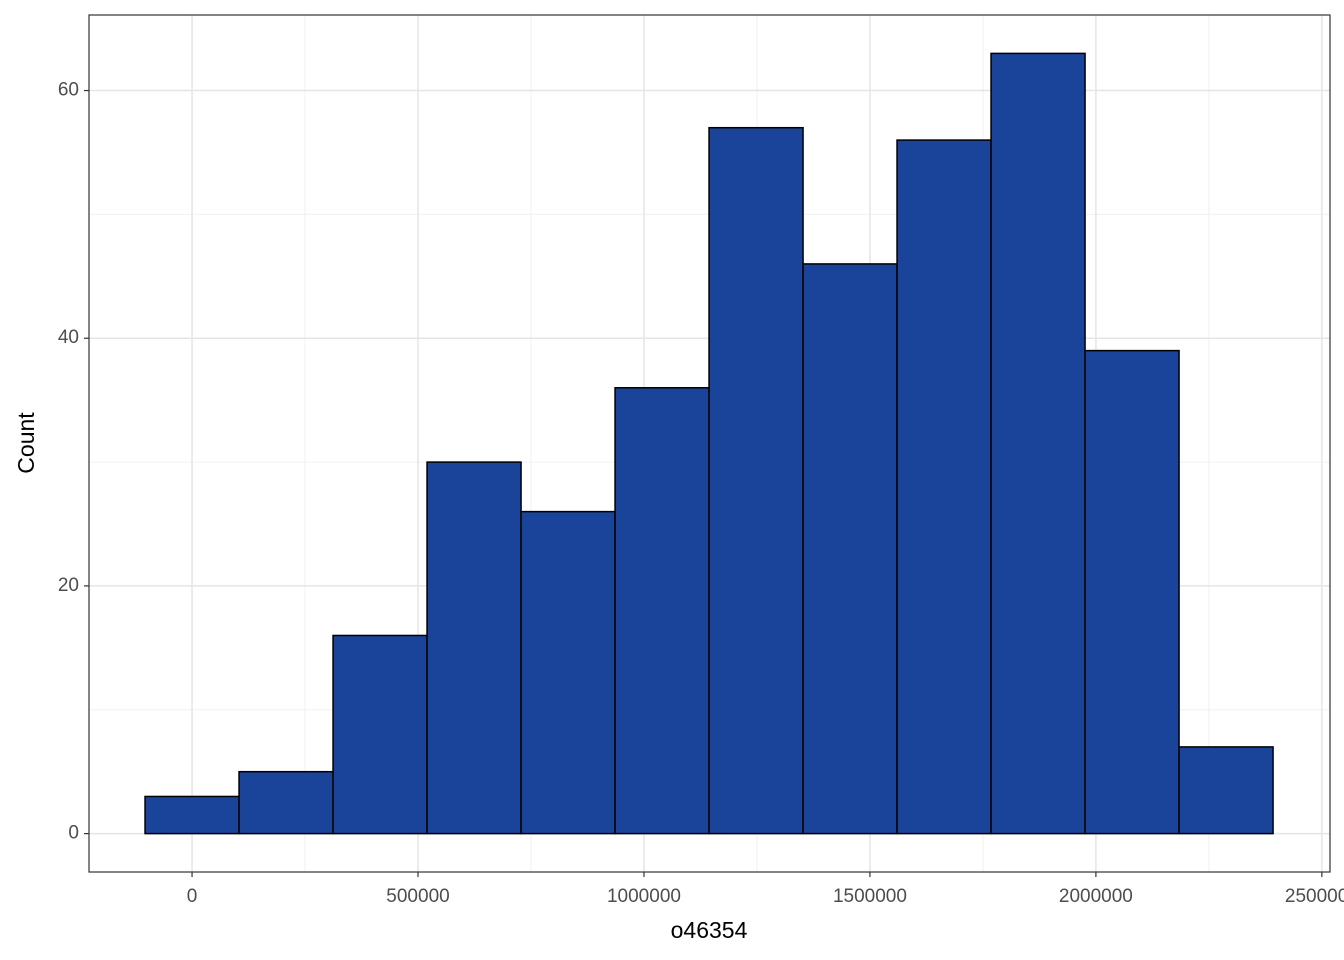 The image size is (1344, 960). I want to click on y-tick-label: 0, so click(73, 833).